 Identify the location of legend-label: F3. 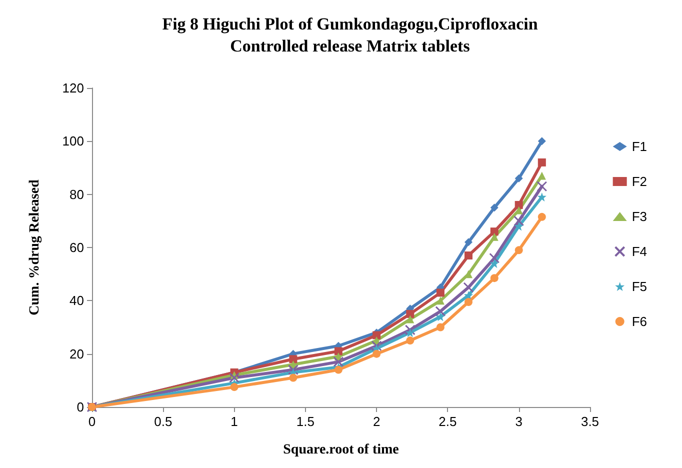
(639, 216).